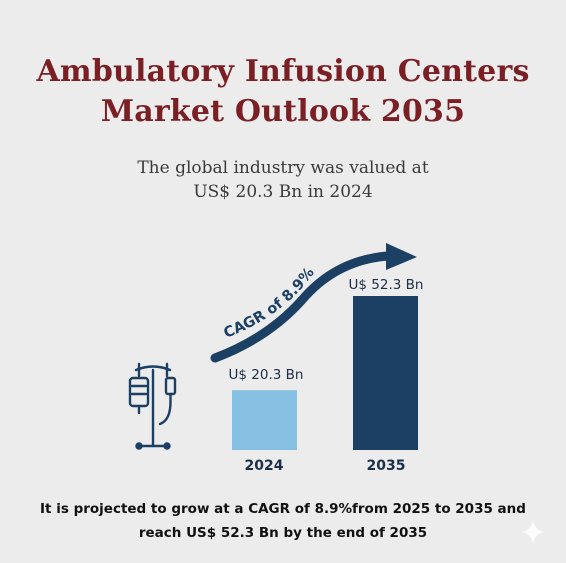 This screenshot has height=563, width=566. Describe the element at coordinates (283, 192) in the screenshot. I see `subtitle-line-2: US$ 20.3 Bn in 2024` at that location.